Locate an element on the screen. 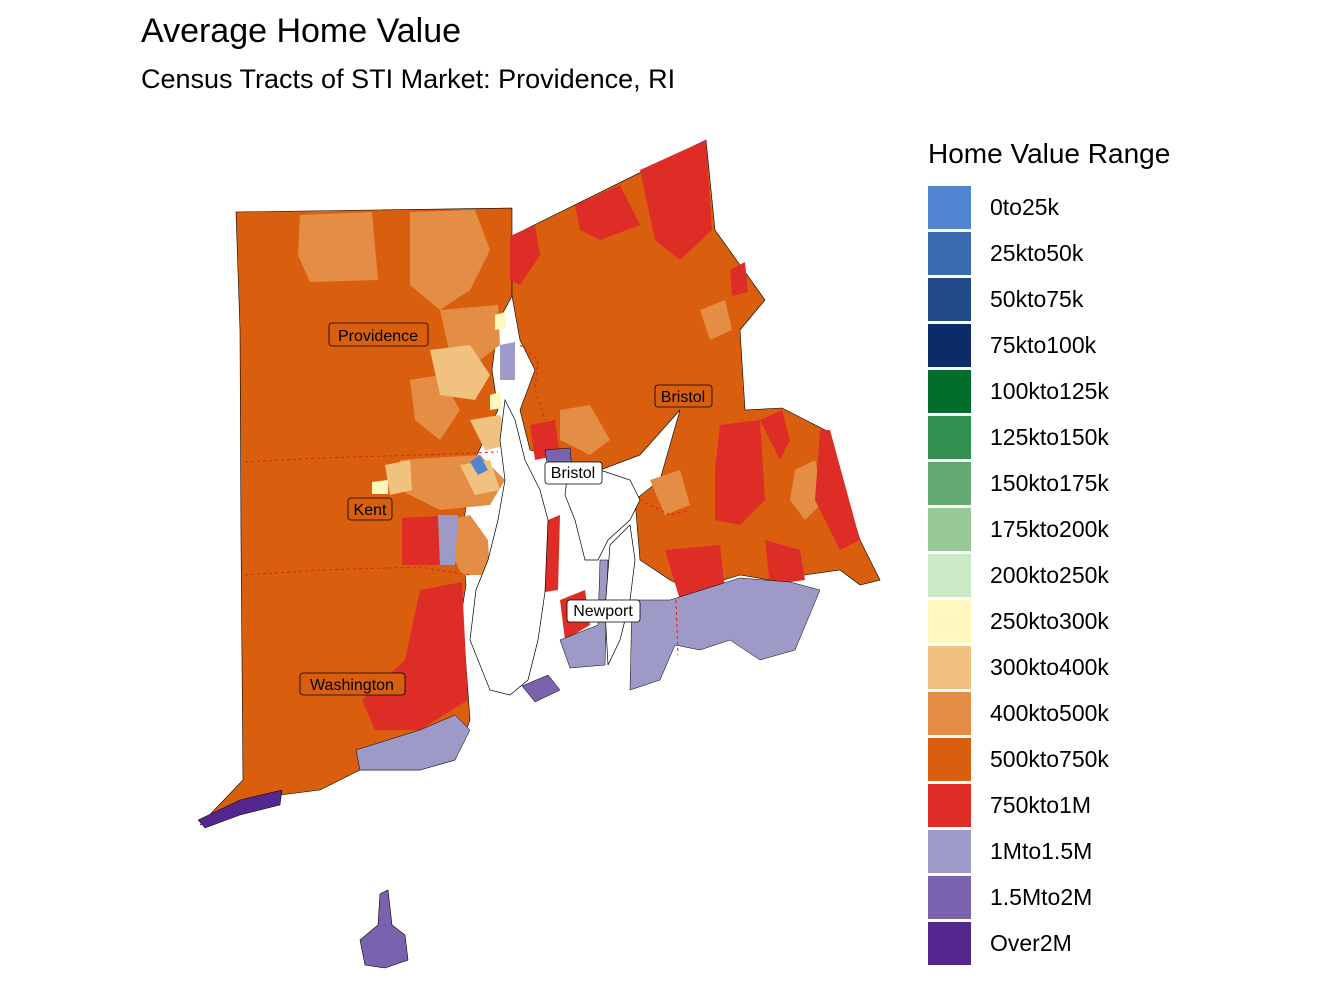 The height and width of the screenshot is (1008, 1344). svg-text: Newport is located at coordinates (603, 611).